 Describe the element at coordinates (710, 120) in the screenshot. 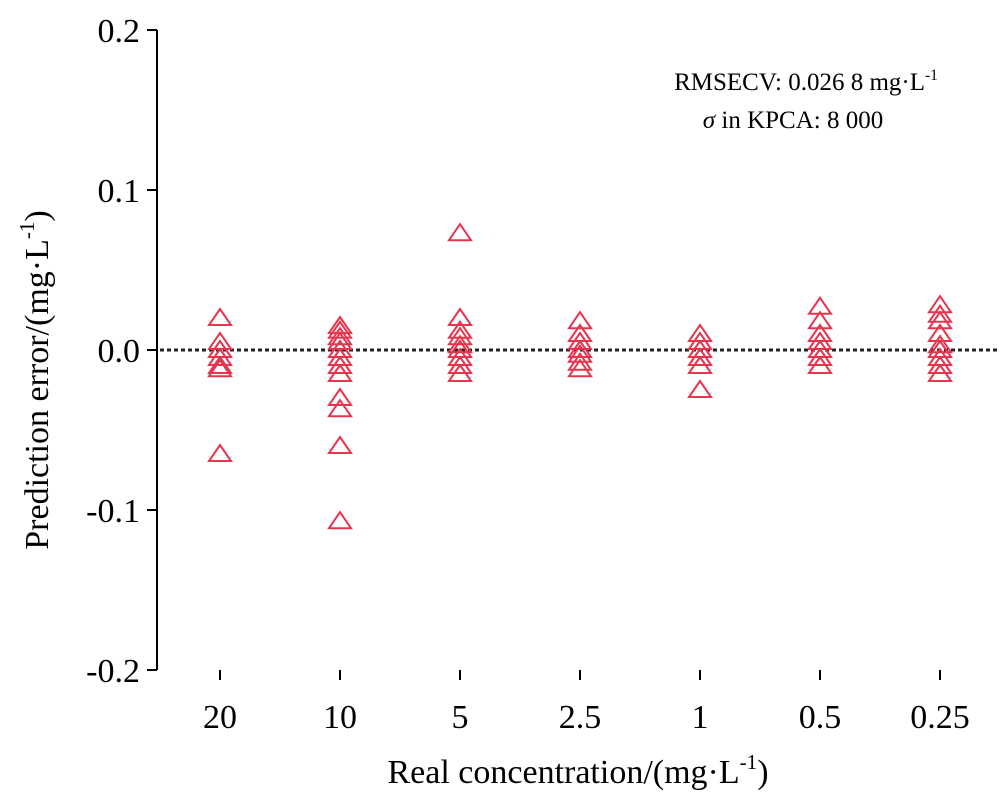

I see `annotation-symbol: σ` at that location.